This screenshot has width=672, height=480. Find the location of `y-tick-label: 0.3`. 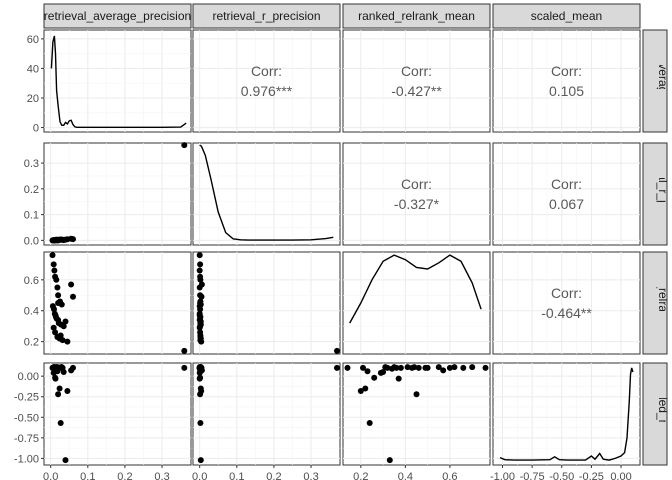

y-tick-label: 0.3 is located at coordinates (31, 164).